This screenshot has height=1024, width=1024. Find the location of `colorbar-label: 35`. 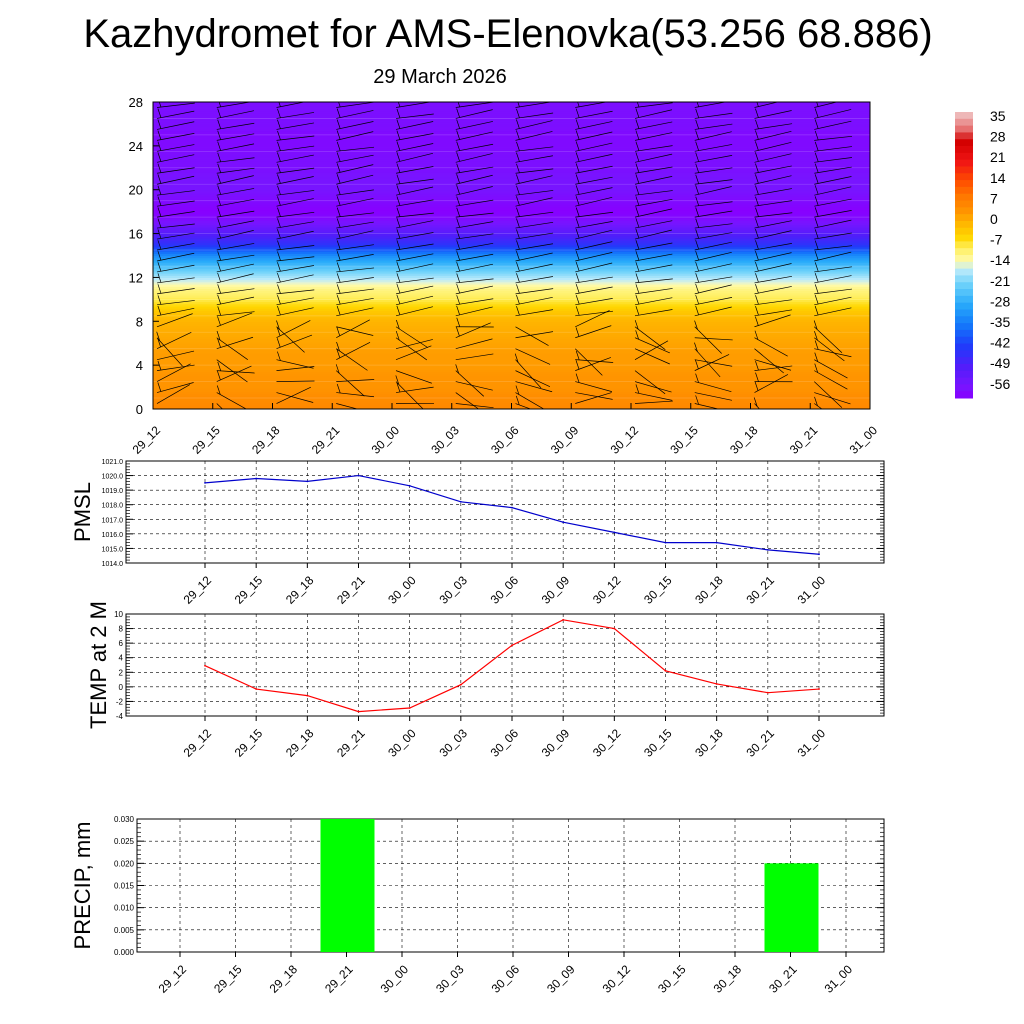

colorbar-label: 35 is located at coordinates (998, 116).